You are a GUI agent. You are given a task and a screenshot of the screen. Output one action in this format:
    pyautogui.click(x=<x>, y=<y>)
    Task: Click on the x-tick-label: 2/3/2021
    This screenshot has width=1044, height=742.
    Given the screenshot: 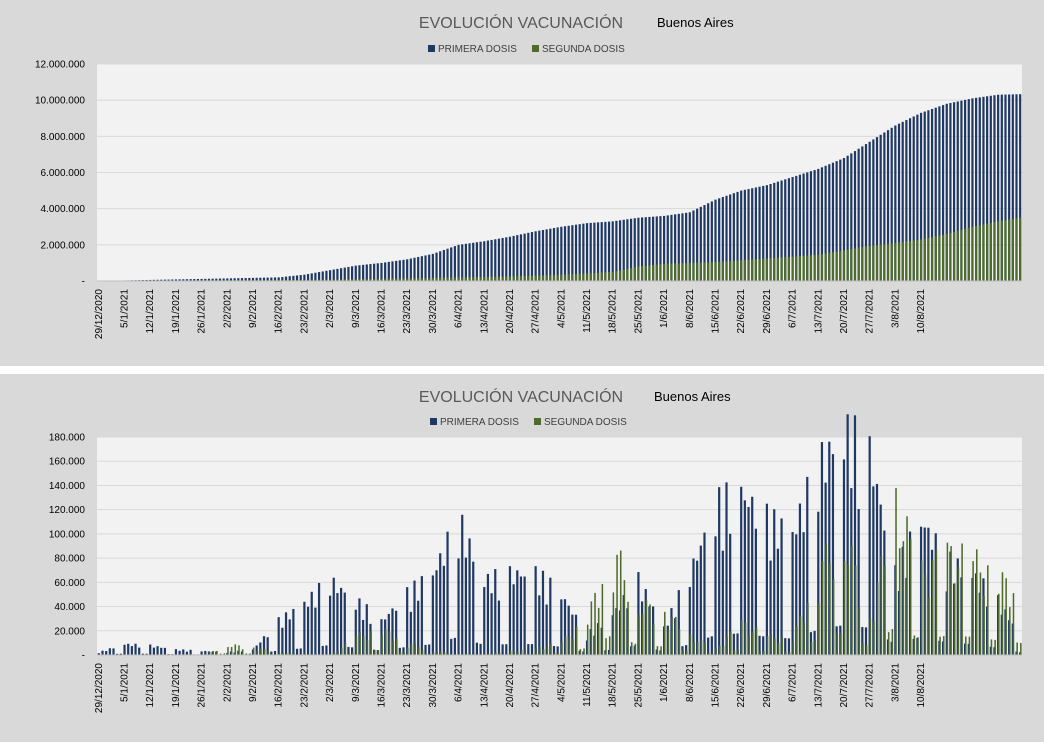 What is the action you would take?
    pyautogui.click(x=330, y=308)
    